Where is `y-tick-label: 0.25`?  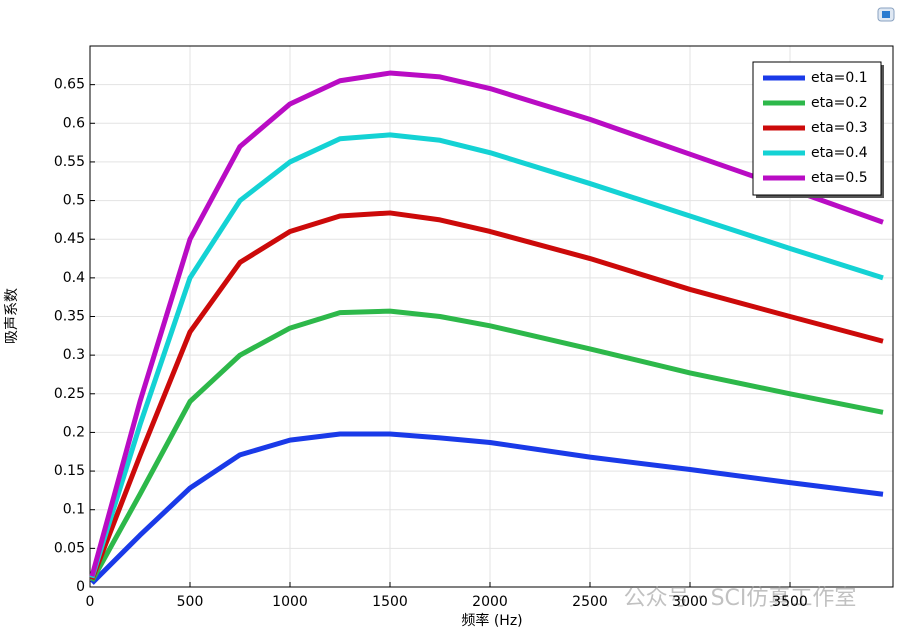 y-tick-label: 0.25 is located at coordinates (69, 394).